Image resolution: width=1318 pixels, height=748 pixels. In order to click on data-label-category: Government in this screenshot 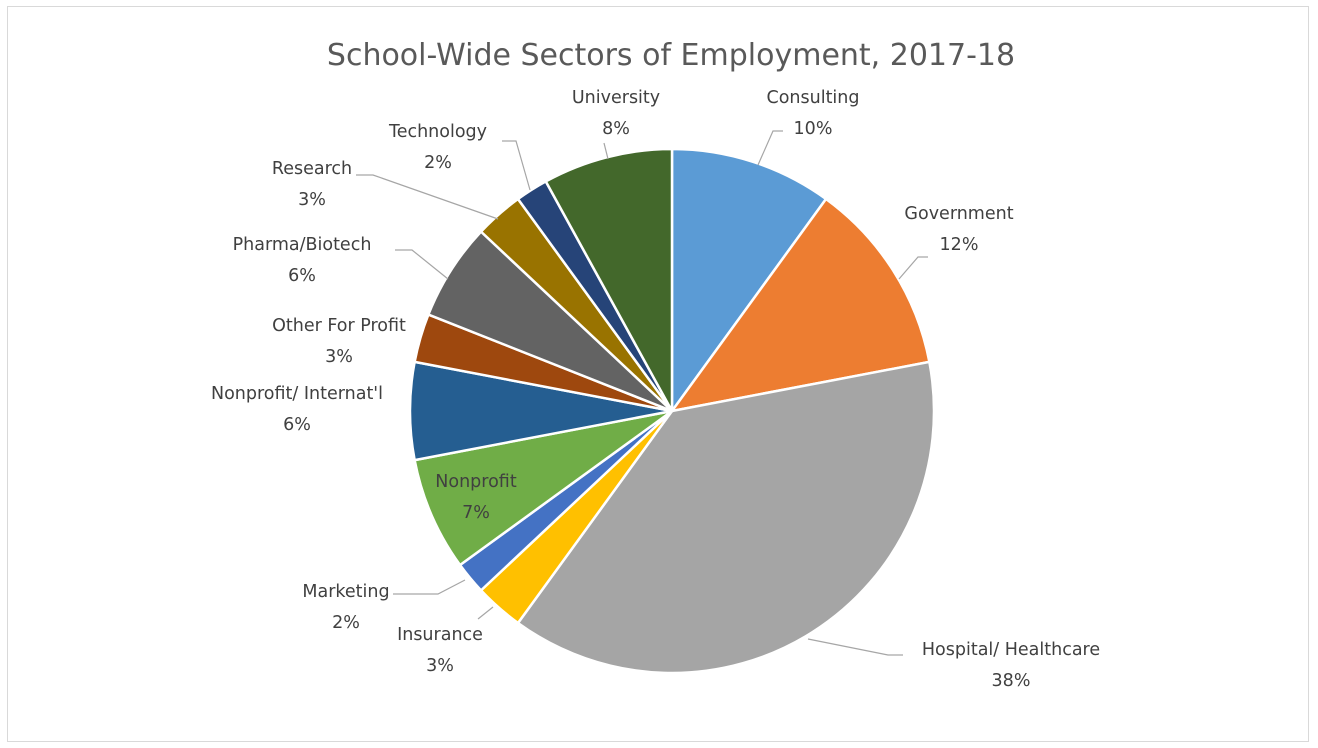, I will do `click(958, 214)`.